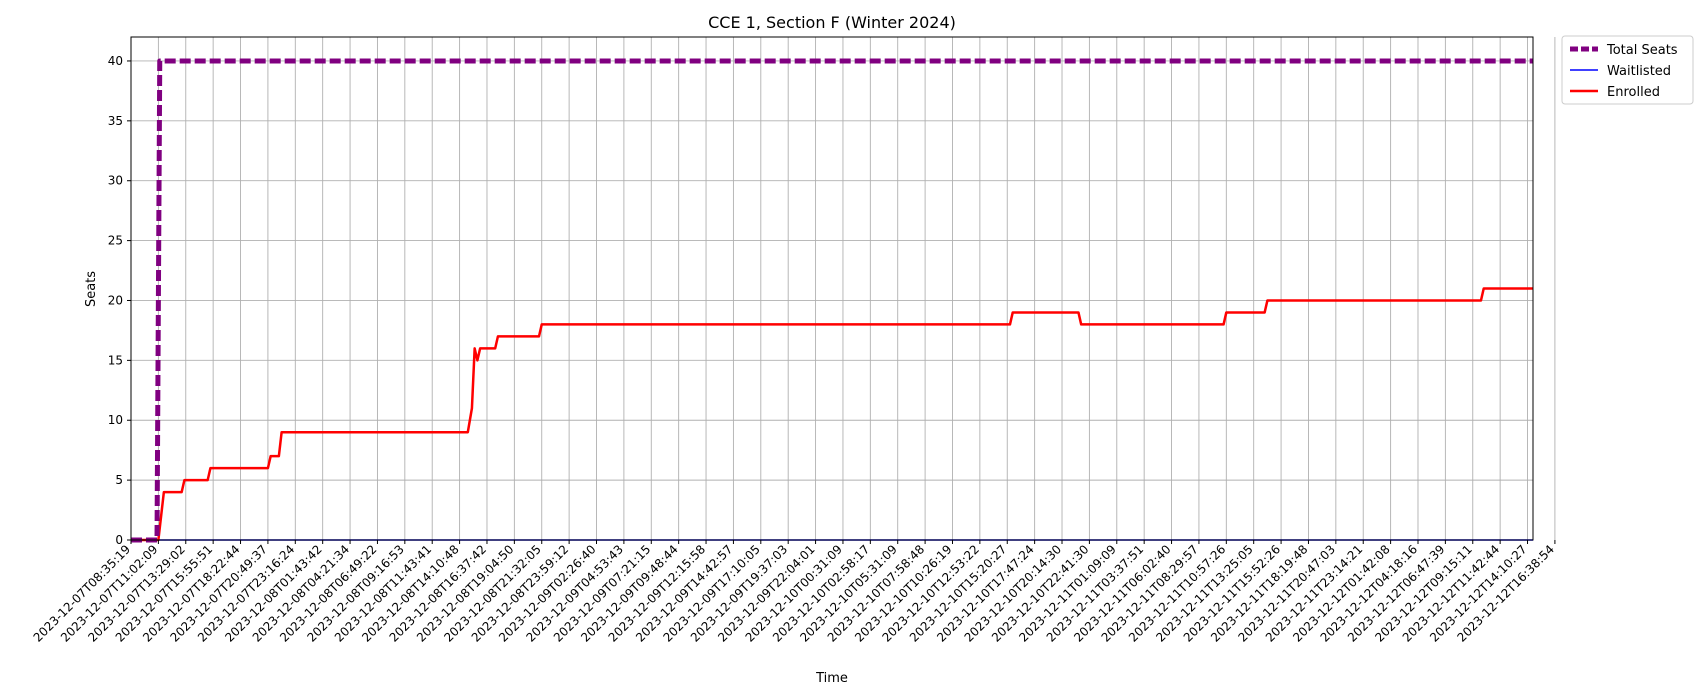 The image size is (1700, 700). Describe the element at coordinates (115, 241) in the screenshot. I see `y-tick-label: 25` at that location.